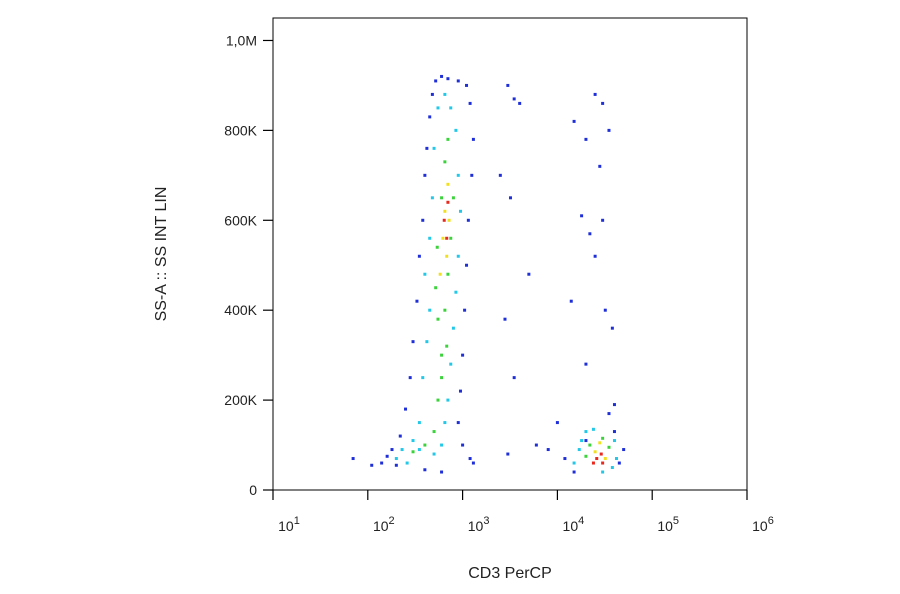 The height and width of the screenshot is (594, 900). What do you see at coordinates (510, 573) in the screenshot?
I see `x-axis-label: CD3 PerCP` at bounding box center [510, 573].